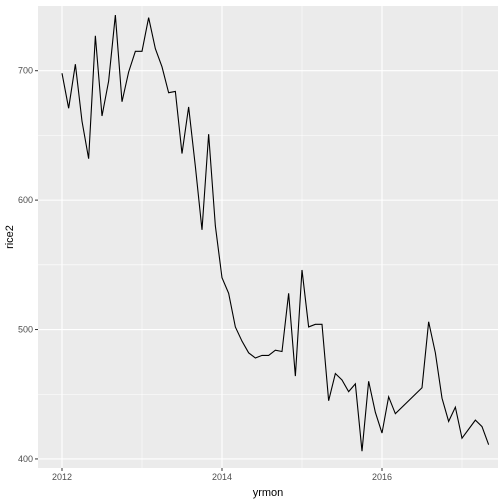 The height and width of the screenshot is (504, 504). Describe the element at coordinates (25, 330) in the screenshot. I see `y-tick-label: 500` at that location.